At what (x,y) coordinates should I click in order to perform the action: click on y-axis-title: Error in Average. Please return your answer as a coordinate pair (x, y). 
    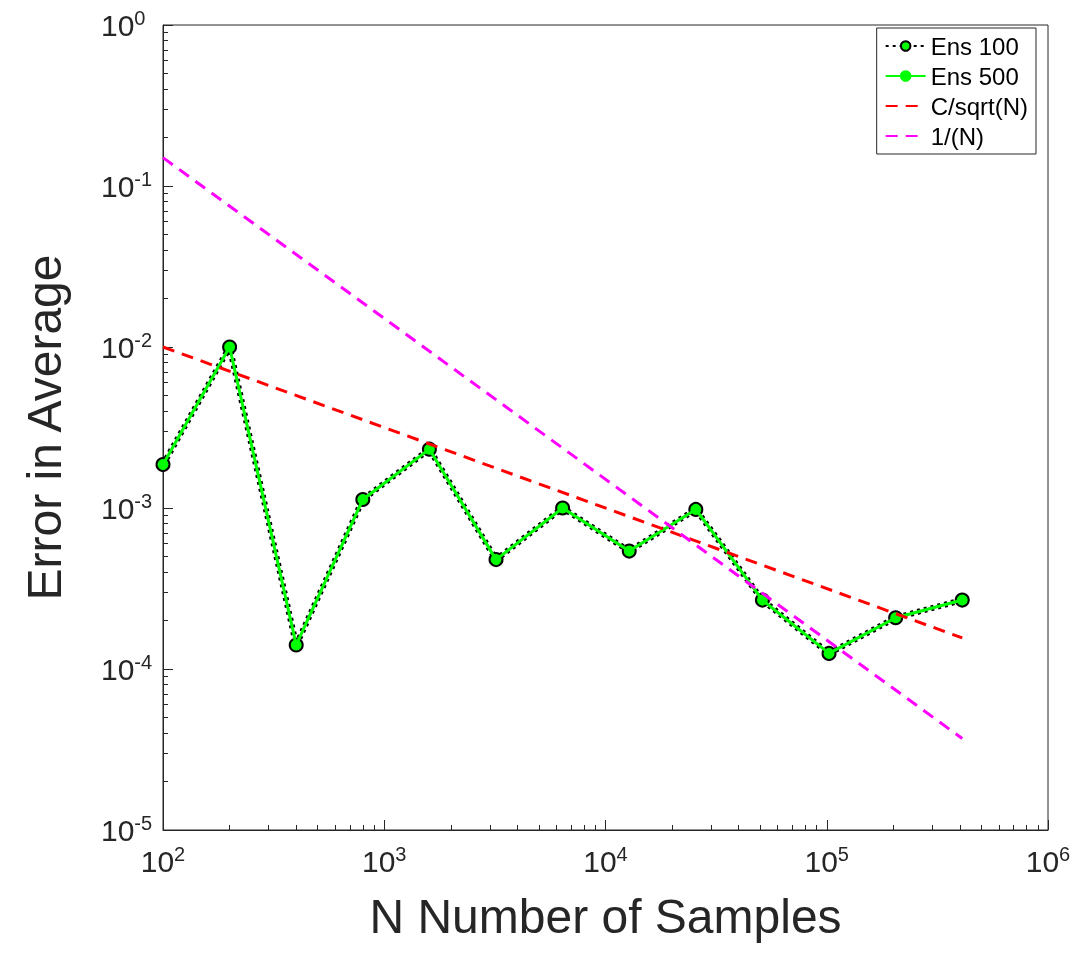
    Looking at the image, I should click on (44, 427).